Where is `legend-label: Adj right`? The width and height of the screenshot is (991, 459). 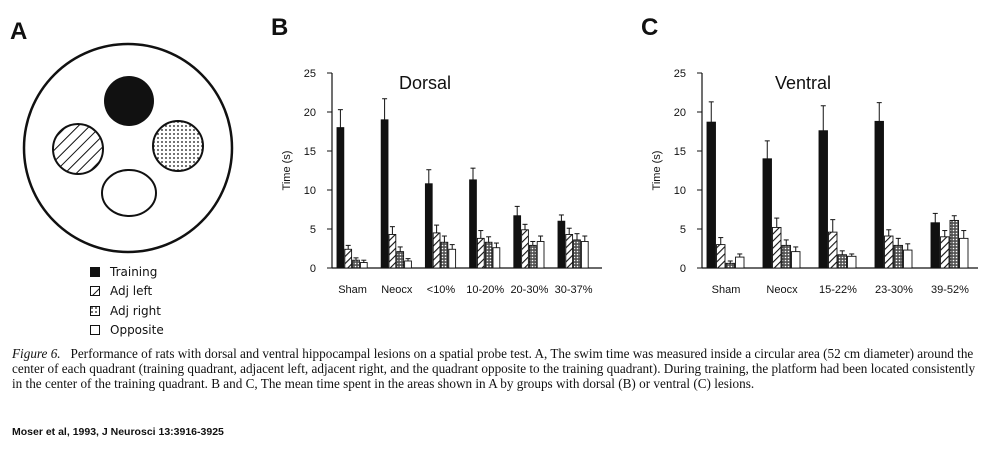
legend-label: Adj right is located at coordinates (135, 310).